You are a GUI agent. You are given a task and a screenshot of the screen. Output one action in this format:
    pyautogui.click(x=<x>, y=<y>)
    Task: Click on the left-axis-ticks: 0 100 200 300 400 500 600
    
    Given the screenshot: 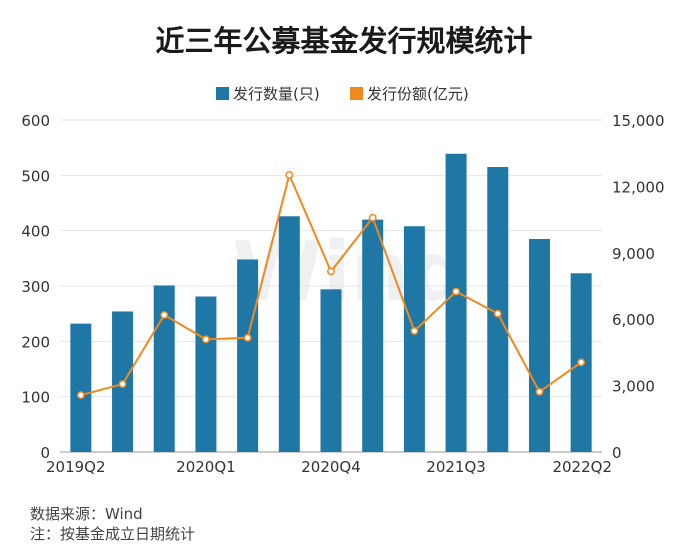 What is the action you would take?
    pyautogui.click(x=35, y=287)
    